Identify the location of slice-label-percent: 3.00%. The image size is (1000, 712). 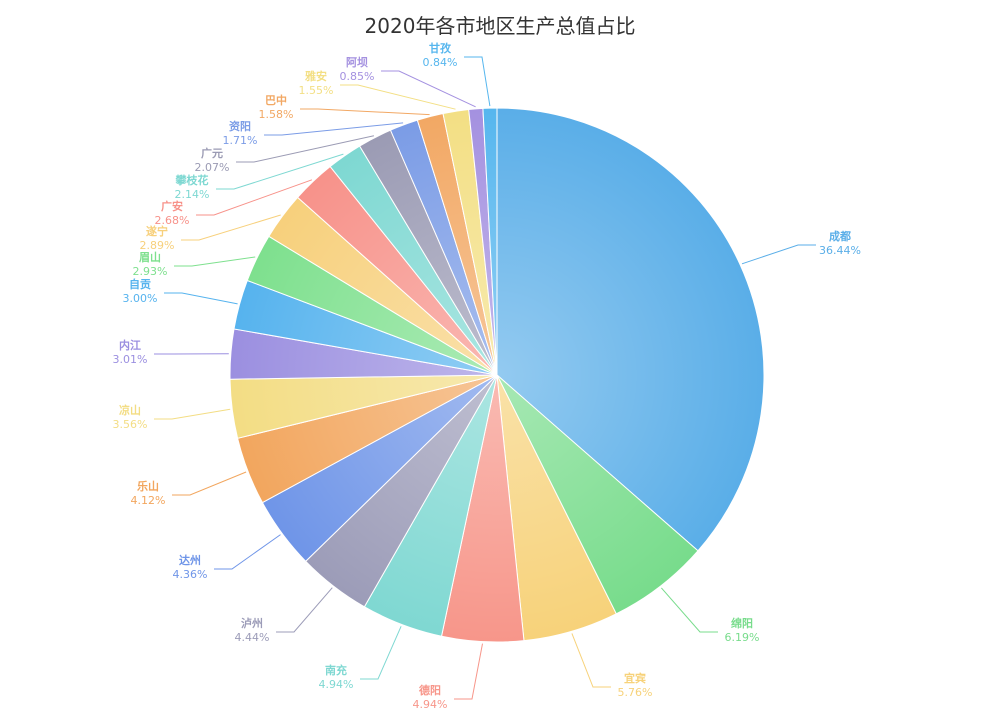
(140, 298).